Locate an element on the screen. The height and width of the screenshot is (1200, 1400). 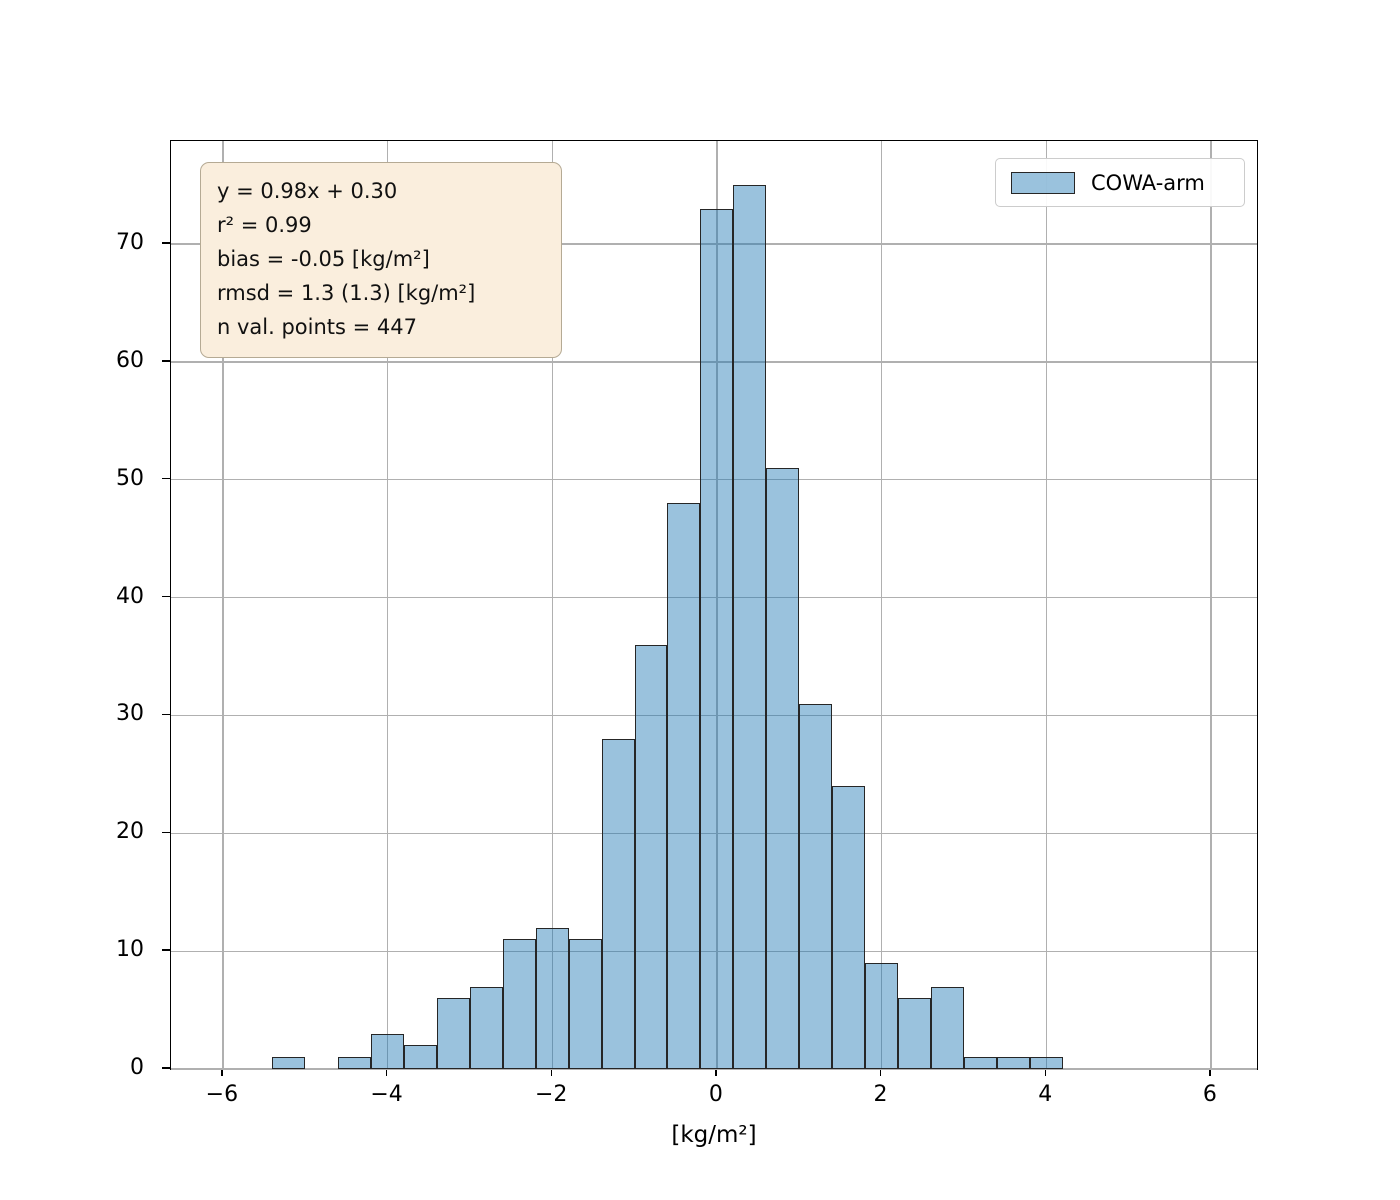
y-tick-label: 10 is located at coordinates (130, 950).